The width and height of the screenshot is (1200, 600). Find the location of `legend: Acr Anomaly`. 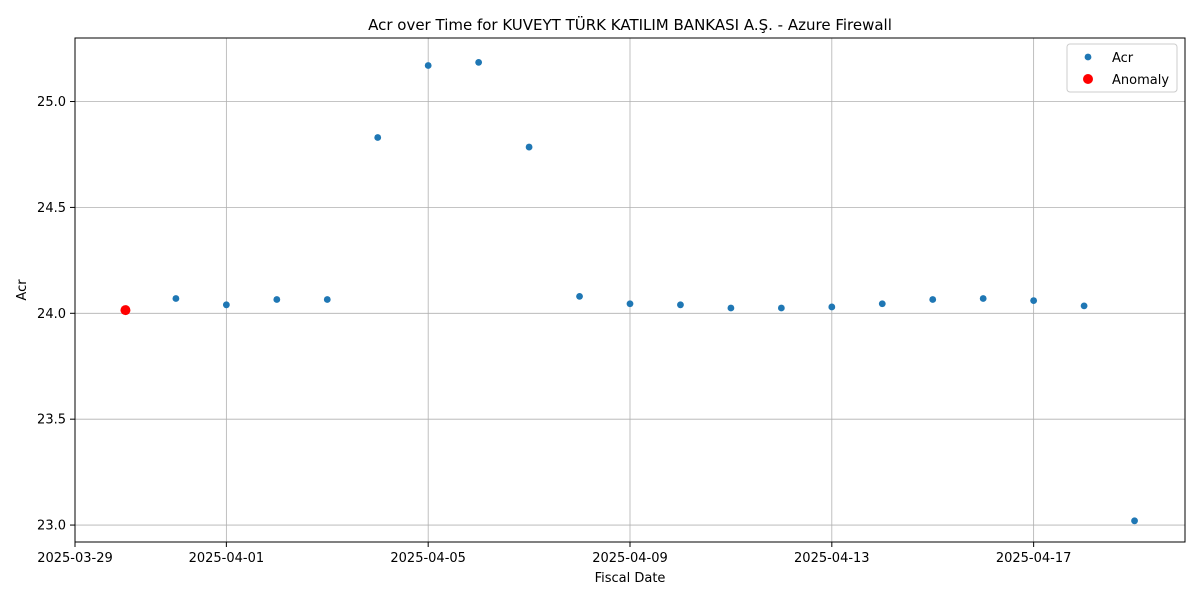

legend: Acr Anomaly is located at coordinates (1122, 68).